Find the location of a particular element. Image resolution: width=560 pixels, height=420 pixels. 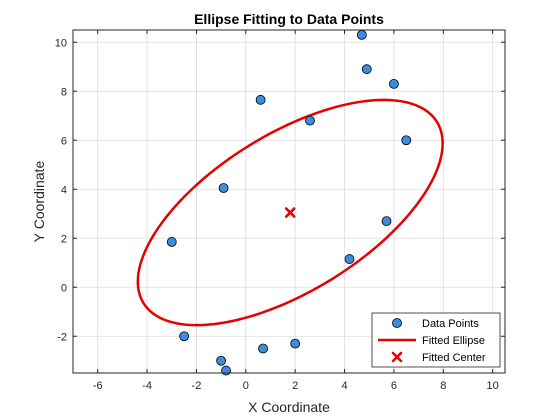

x-tick-label: 2 is located at coordinates (295, 386).